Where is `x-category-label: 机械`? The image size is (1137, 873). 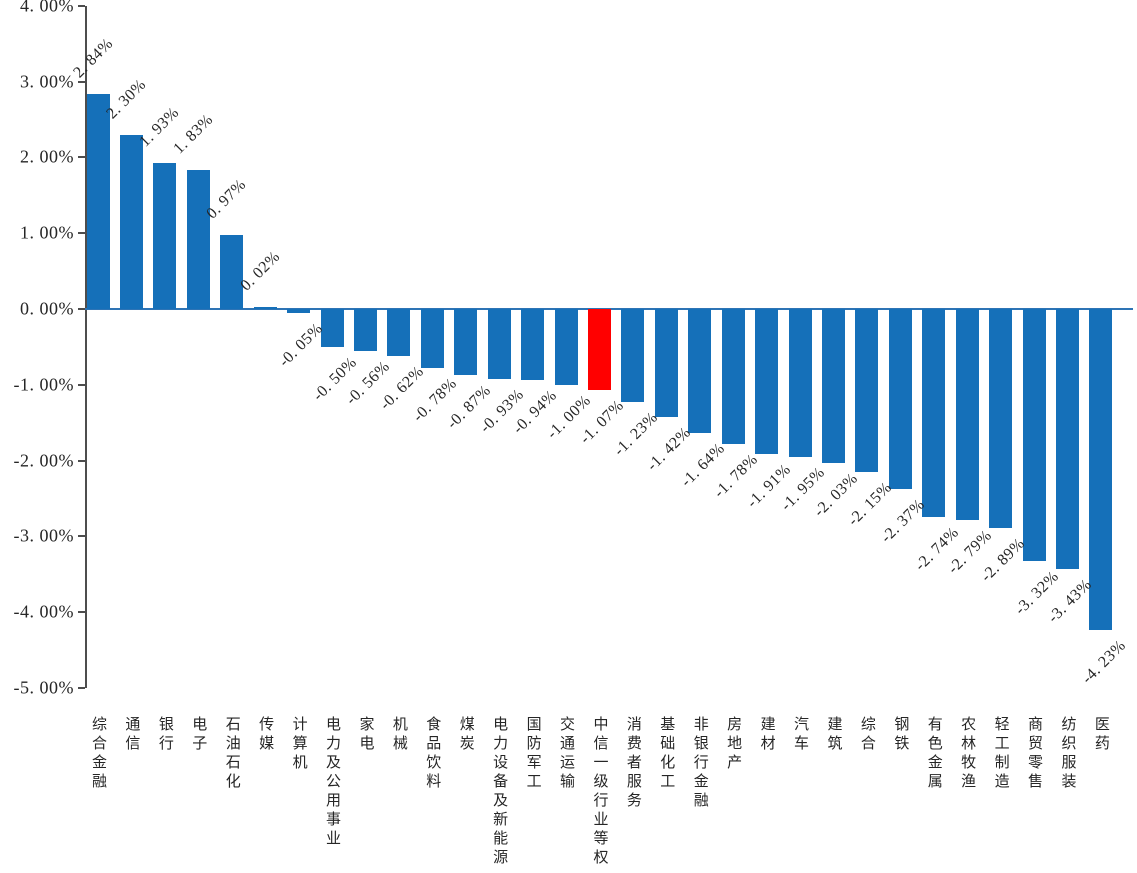 x-category-label: 机械 is located at coordinates (398, 735).